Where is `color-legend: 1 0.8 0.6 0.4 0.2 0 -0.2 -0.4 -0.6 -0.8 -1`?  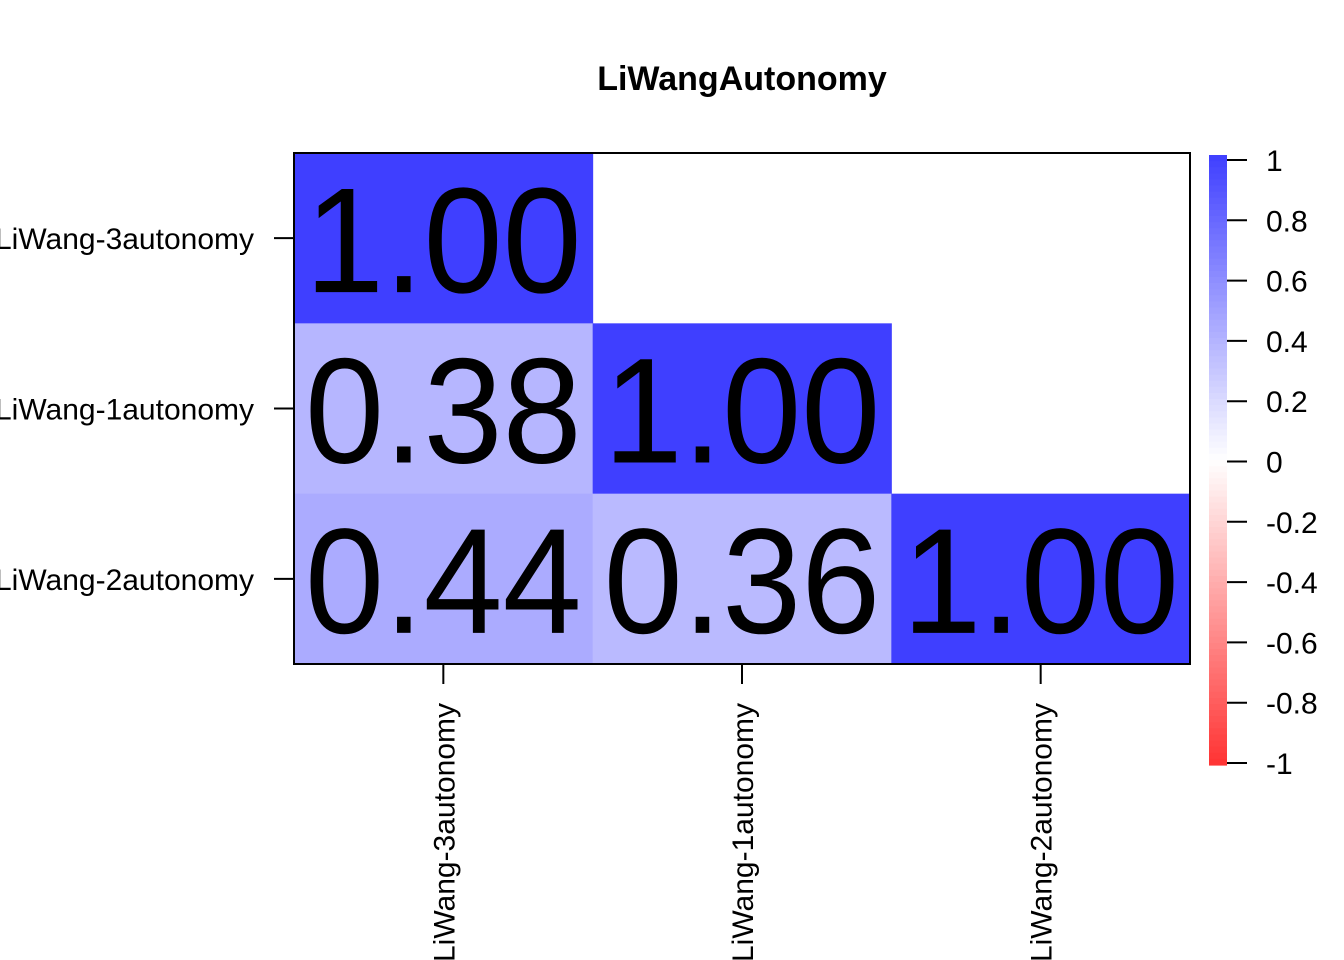
color-legend: 1 0.8 0.6 0.4 0.2 0 -0.2 -0.4 -0.6 -0.8 -1 is located at coordinates (1263, 463).